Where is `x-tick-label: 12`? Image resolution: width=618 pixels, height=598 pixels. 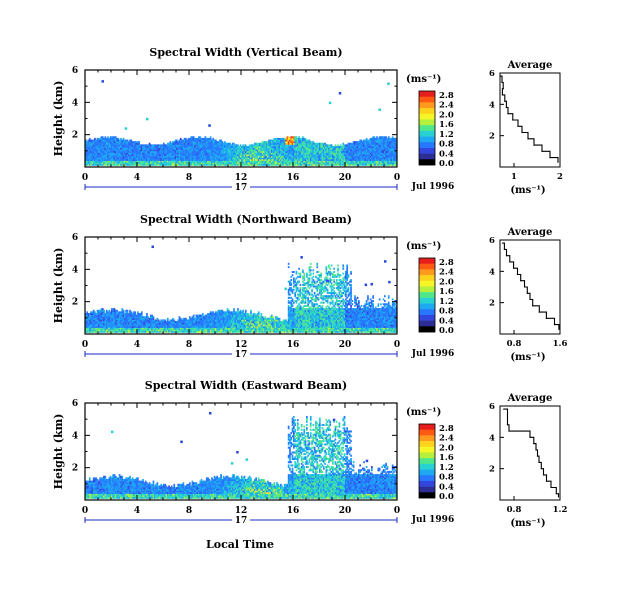
x-tick-label: 12 is located at coordinates (241, 178).